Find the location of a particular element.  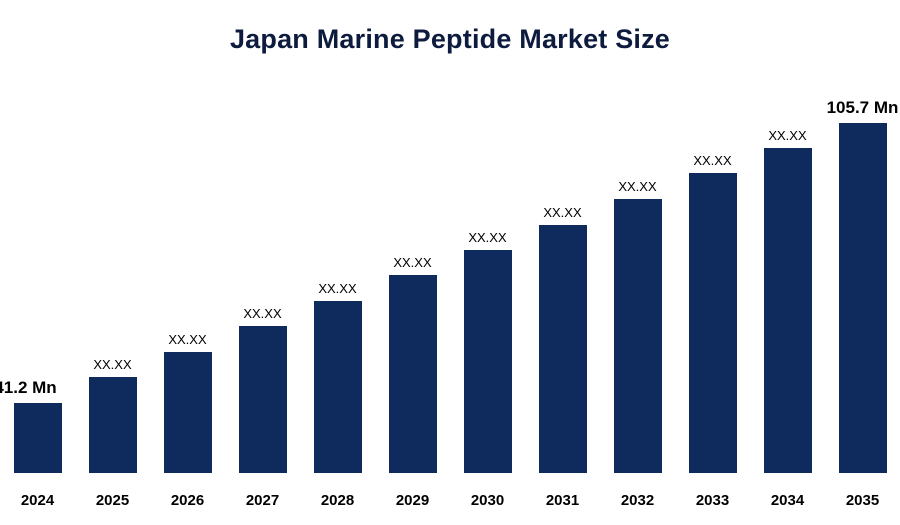

bar-column-2025: XX.XX 2025 is located at coordinates (112, 433).